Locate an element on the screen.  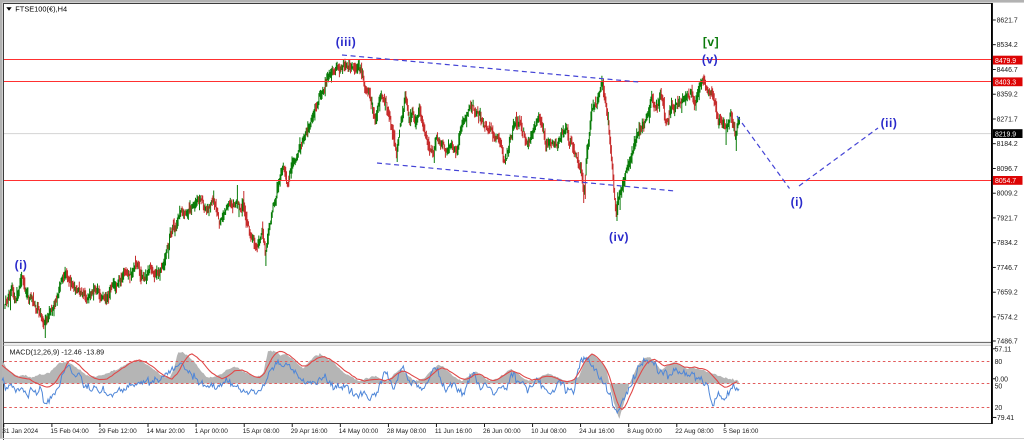
svg-text: 8621.7 is located at coordinates (1007, 21).